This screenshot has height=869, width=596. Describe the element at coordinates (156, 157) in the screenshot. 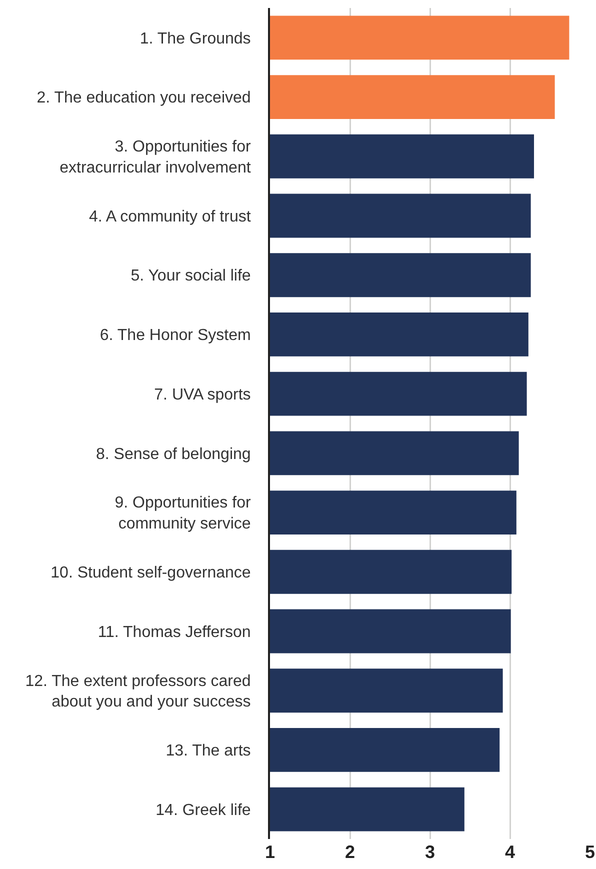

I see `y-tick-label: 3. Opportunities for extracurricular involvement` at that location.